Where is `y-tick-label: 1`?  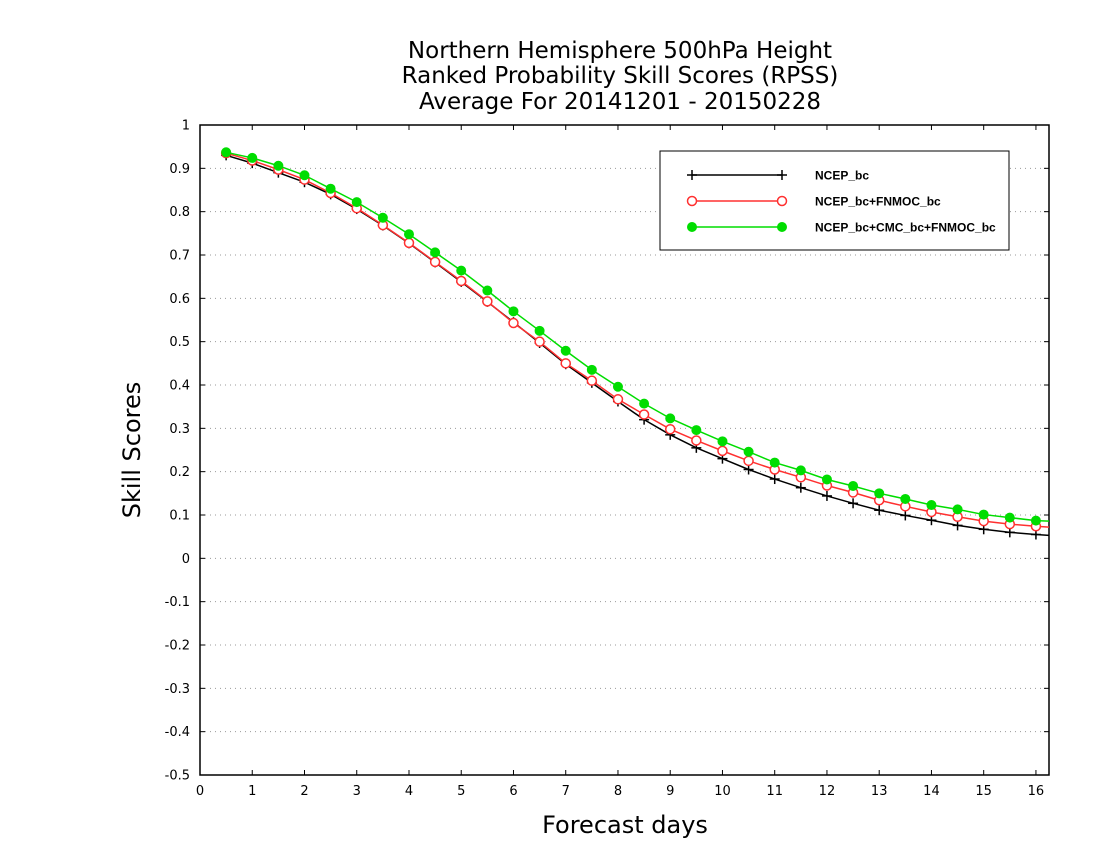 y-tick-label: 1 is located at coordinates (186, 126).